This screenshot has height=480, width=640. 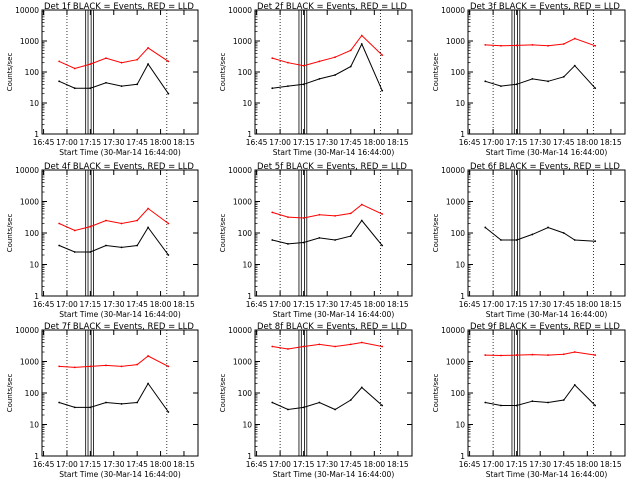 I want to click on x-tick-label: 17:30, so click(x=327, y=304).